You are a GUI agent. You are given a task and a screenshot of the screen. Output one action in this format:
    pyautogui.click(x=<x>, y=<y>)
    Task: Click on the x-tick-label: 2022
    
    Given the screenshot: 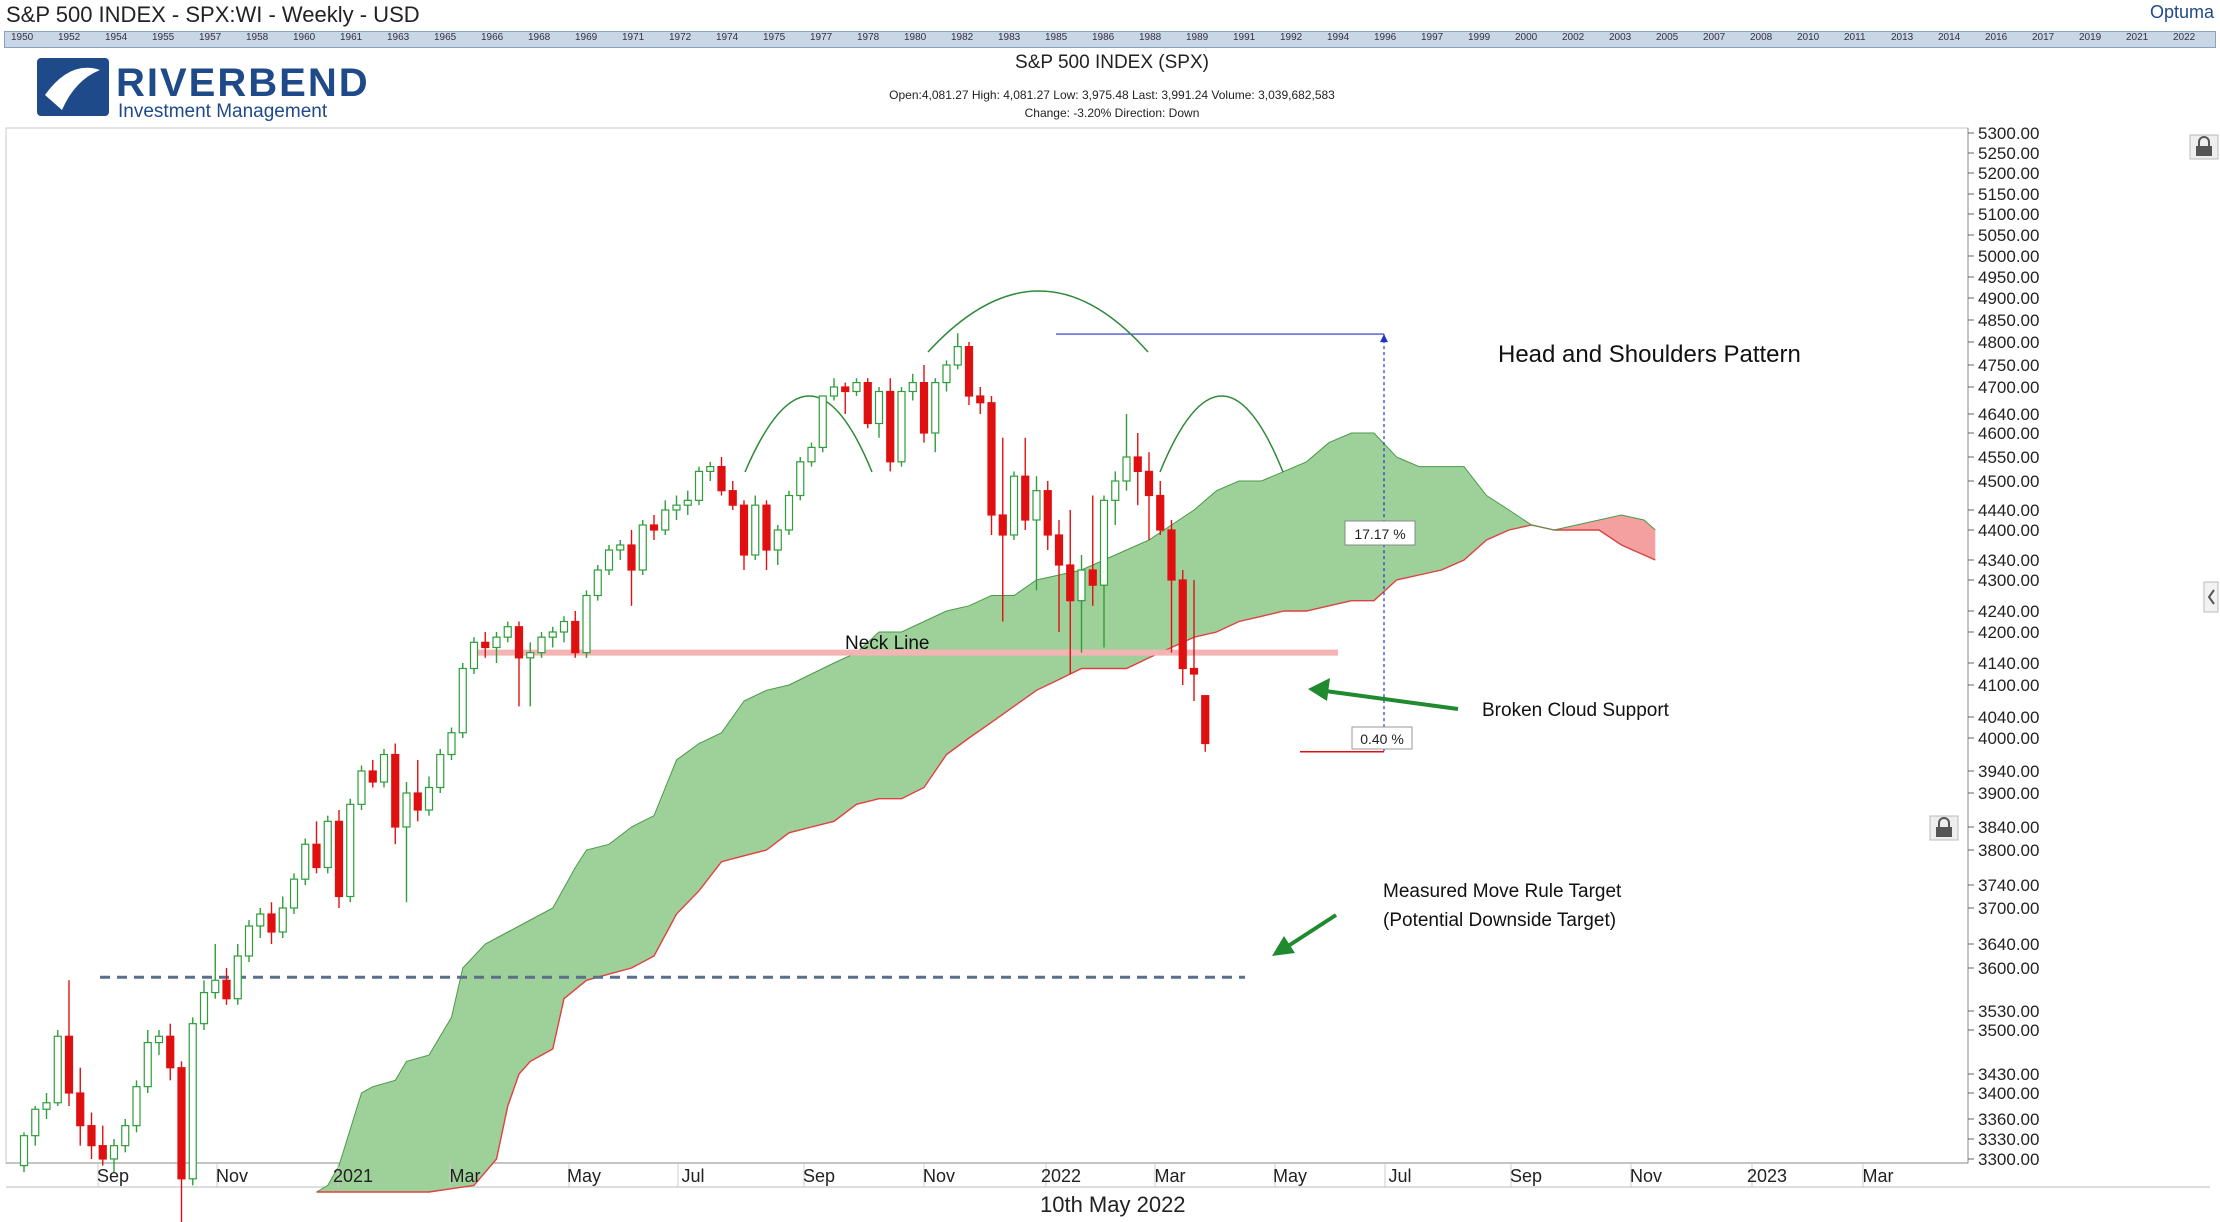 What is the action you would take?
    pyautogui.click(x=1061, y=1176)
    